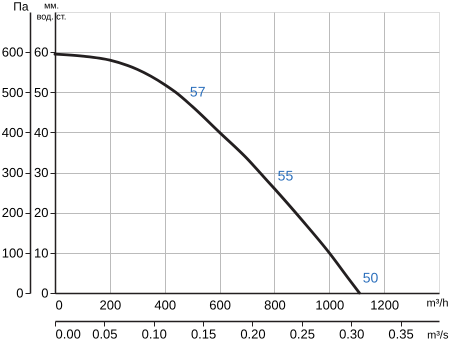  I want to click on x-axis-title: m³/h, so click(437, 304).